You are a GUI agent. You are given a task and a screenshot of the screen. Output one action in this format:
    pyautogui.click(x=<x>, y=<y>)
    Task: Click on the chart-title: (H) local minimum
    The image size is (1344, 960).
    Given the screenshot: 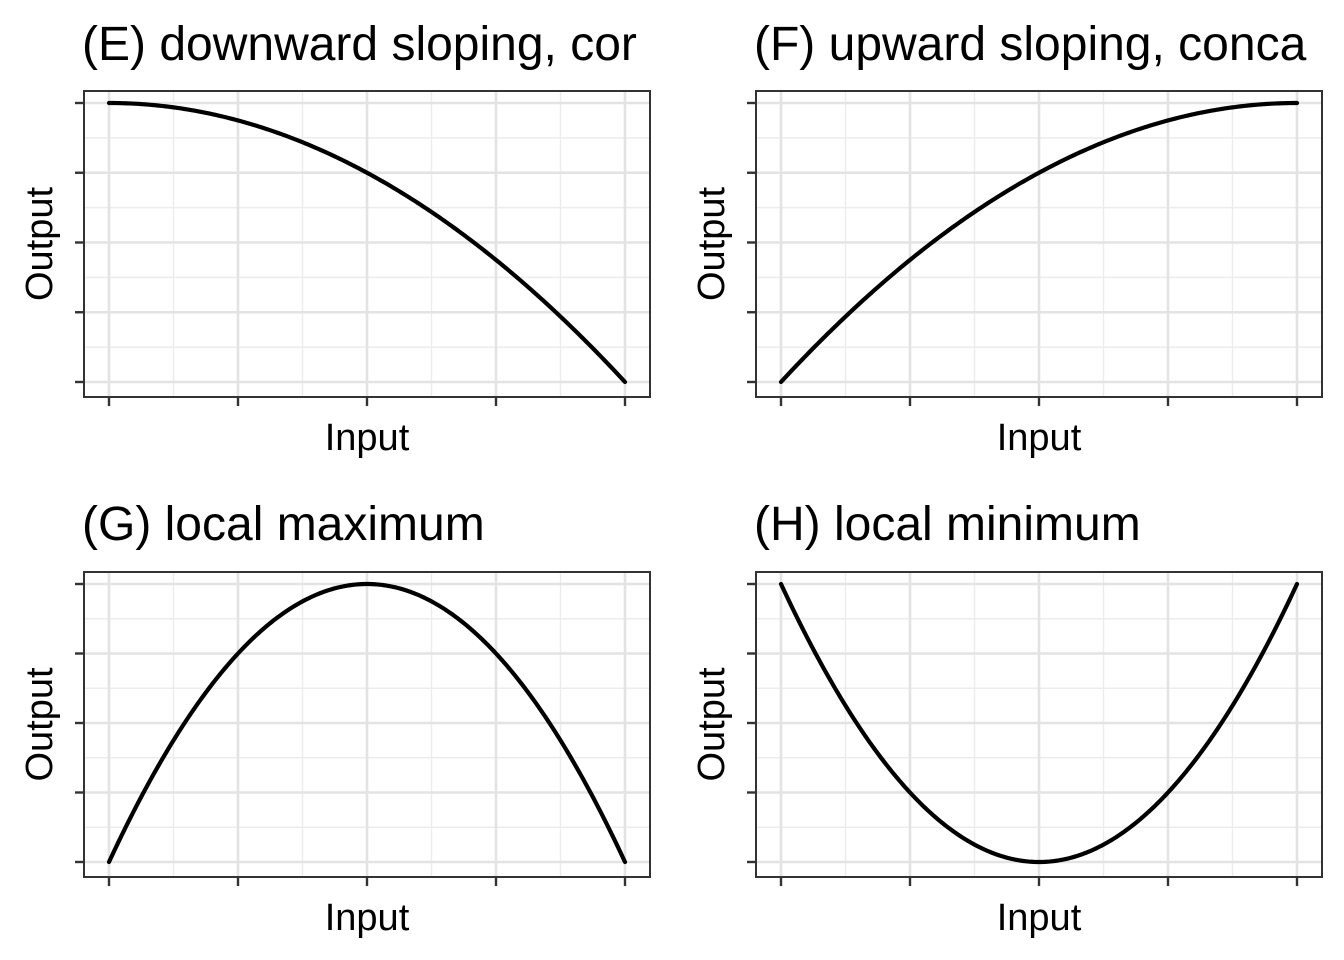 What is the action you would take?
    pyautogui.click(x=947, y=524)
    